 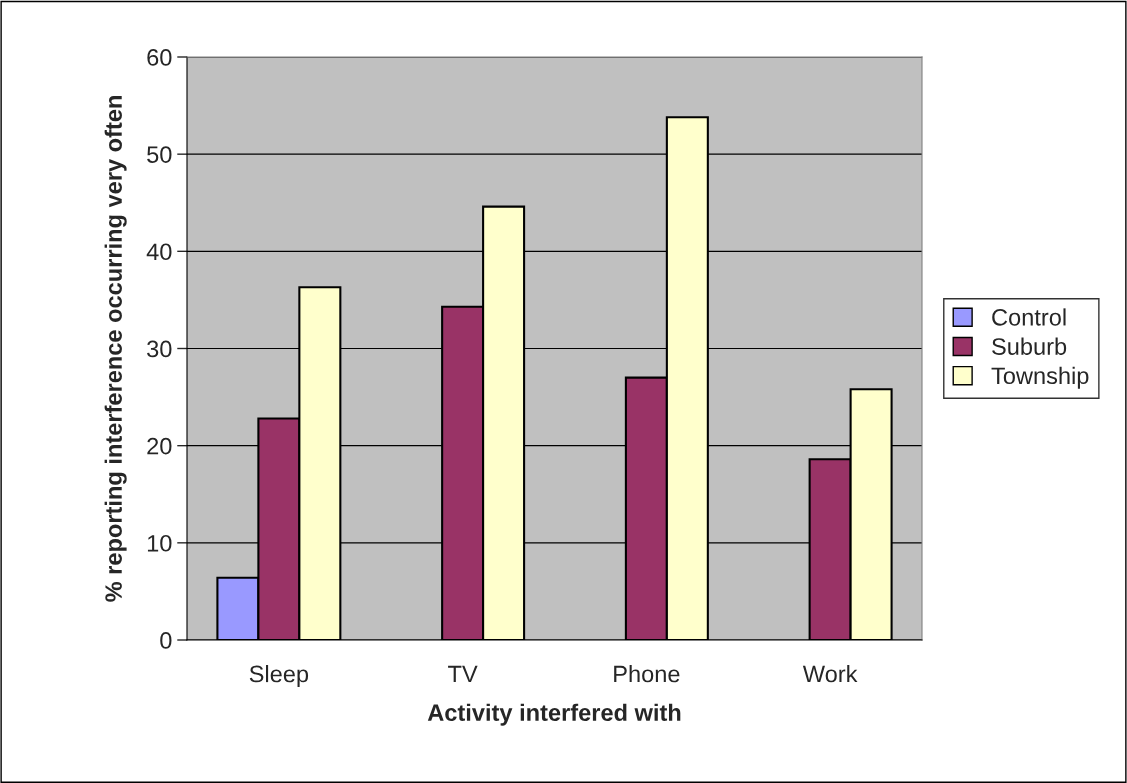 I want to click on x-tick-label: Work, so click(x=830, y=674).